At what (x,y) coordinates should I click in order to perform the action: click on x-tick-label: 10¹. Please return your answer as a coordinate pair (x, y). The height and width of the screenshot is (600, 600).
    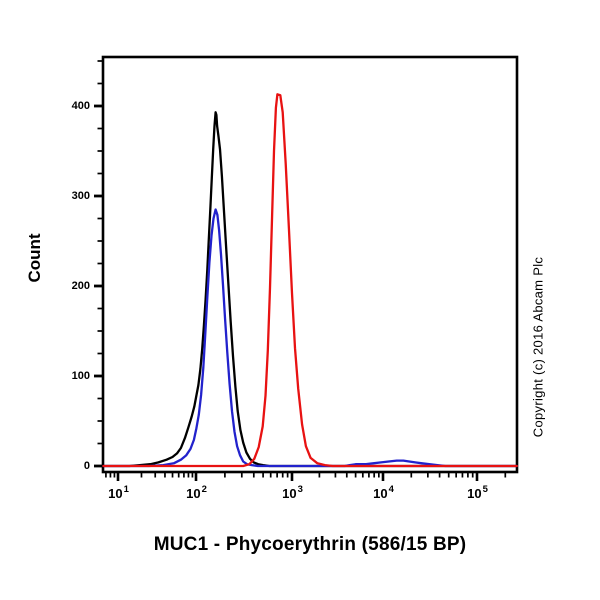
    Looking at the image, I should click on (118, 492).